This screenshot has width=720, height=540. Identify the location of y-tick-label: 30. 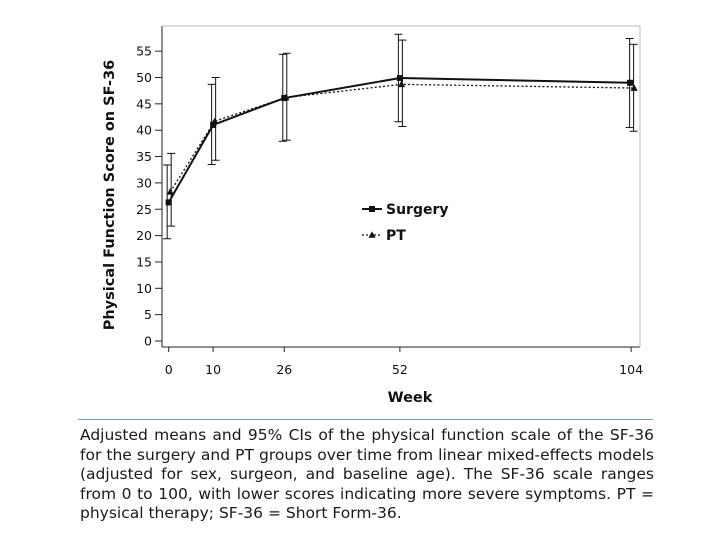
(144, 182).